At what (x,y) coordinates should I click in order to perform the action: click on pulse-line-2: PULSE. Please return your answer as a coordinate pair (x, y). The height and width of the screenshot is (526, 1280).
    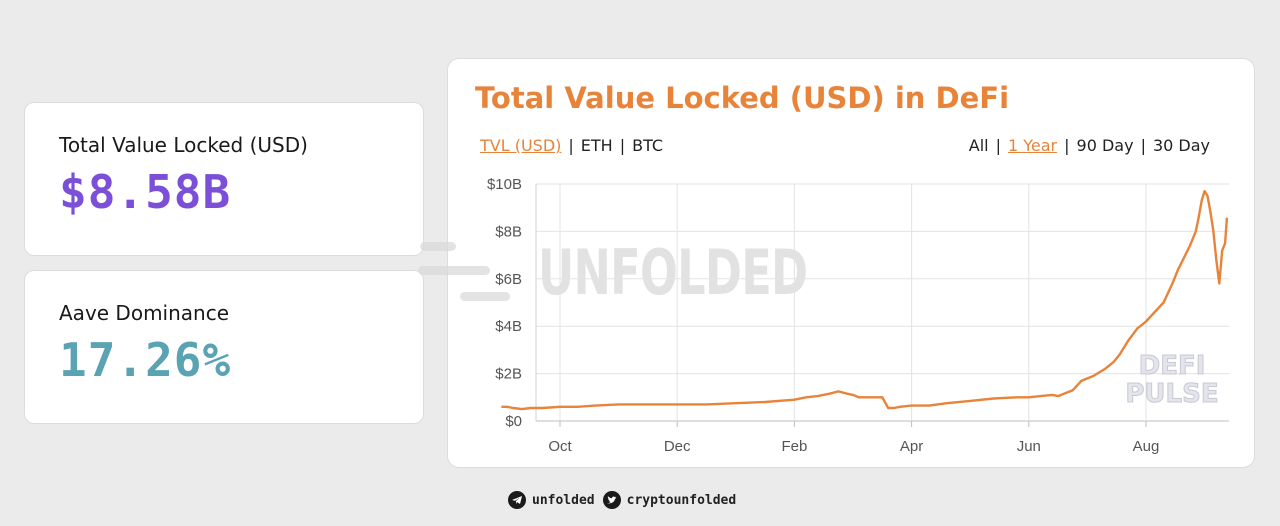
    Looking at the image, I should click on (1172, 394).